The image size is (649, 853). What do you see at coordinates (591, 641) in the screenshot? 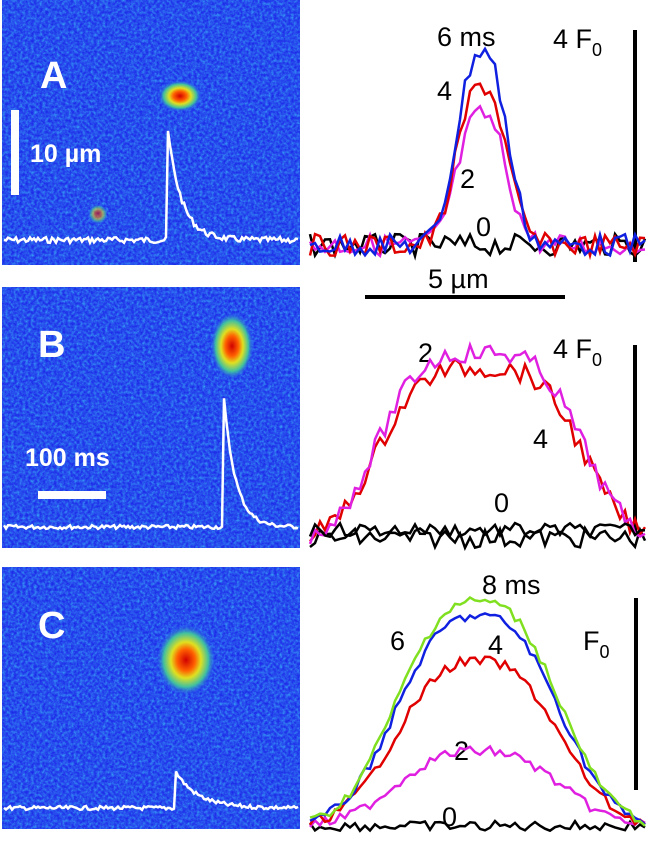
I see `amp: F` at bounding box center [591, 641].